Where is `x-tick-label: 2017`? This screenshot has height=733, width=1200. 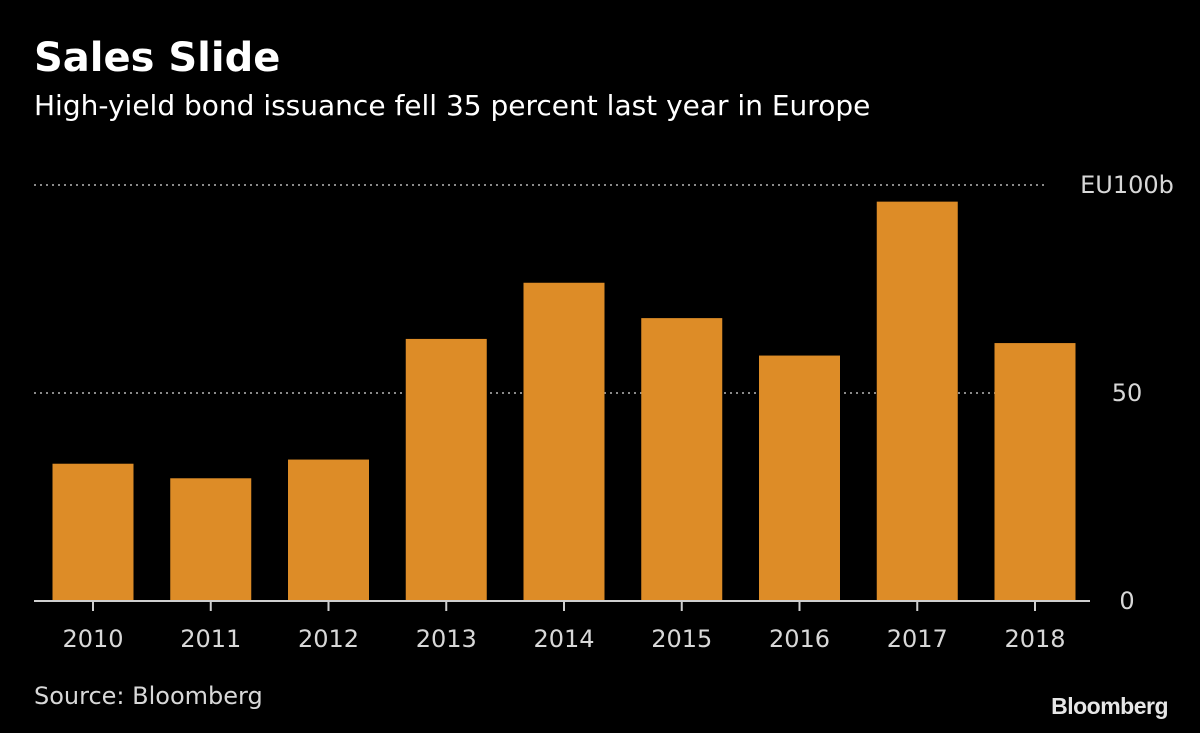
x-tick-label: 2017 is located at coordinates (917, 639).